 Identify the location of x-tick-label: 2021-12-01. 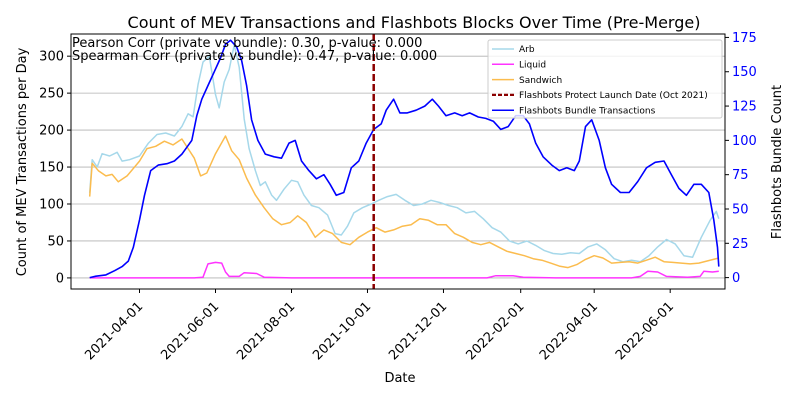
(418, 331).